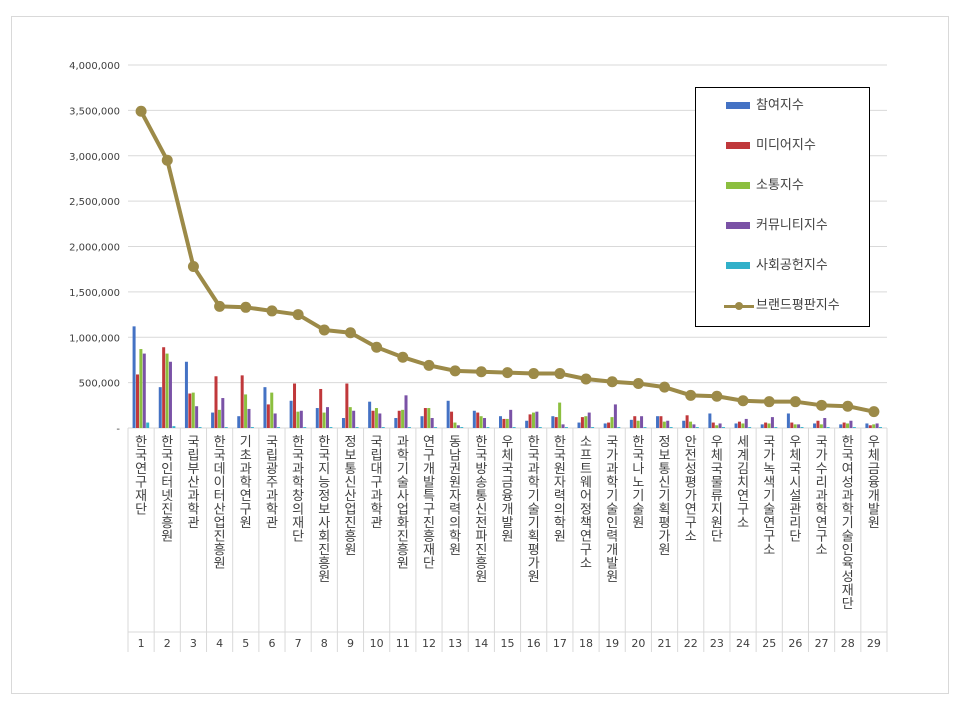  I want to click on rank-label: 4, so click(219, 643).